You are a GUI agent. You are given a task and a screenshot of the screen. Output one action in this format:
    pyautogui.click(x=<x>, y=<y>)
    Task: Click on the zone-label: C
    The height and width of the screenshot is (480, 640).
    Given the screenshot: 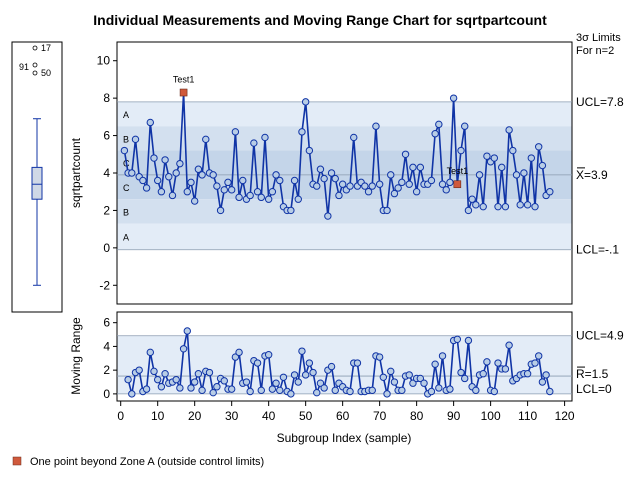 What is the action you would take?
    pyautogui.click(x=126, y=188)
    